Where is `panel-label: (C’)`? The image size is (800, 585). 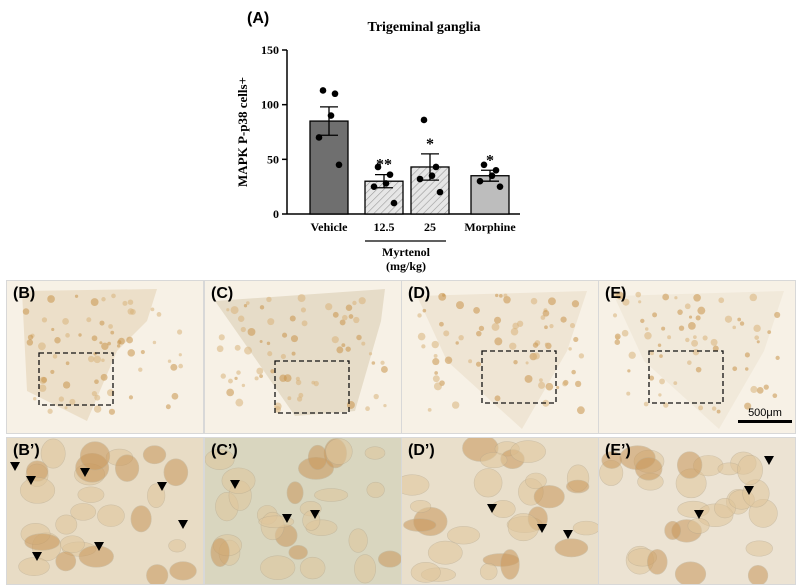
panel-label: (C’) is located at coordinates (224, 450).